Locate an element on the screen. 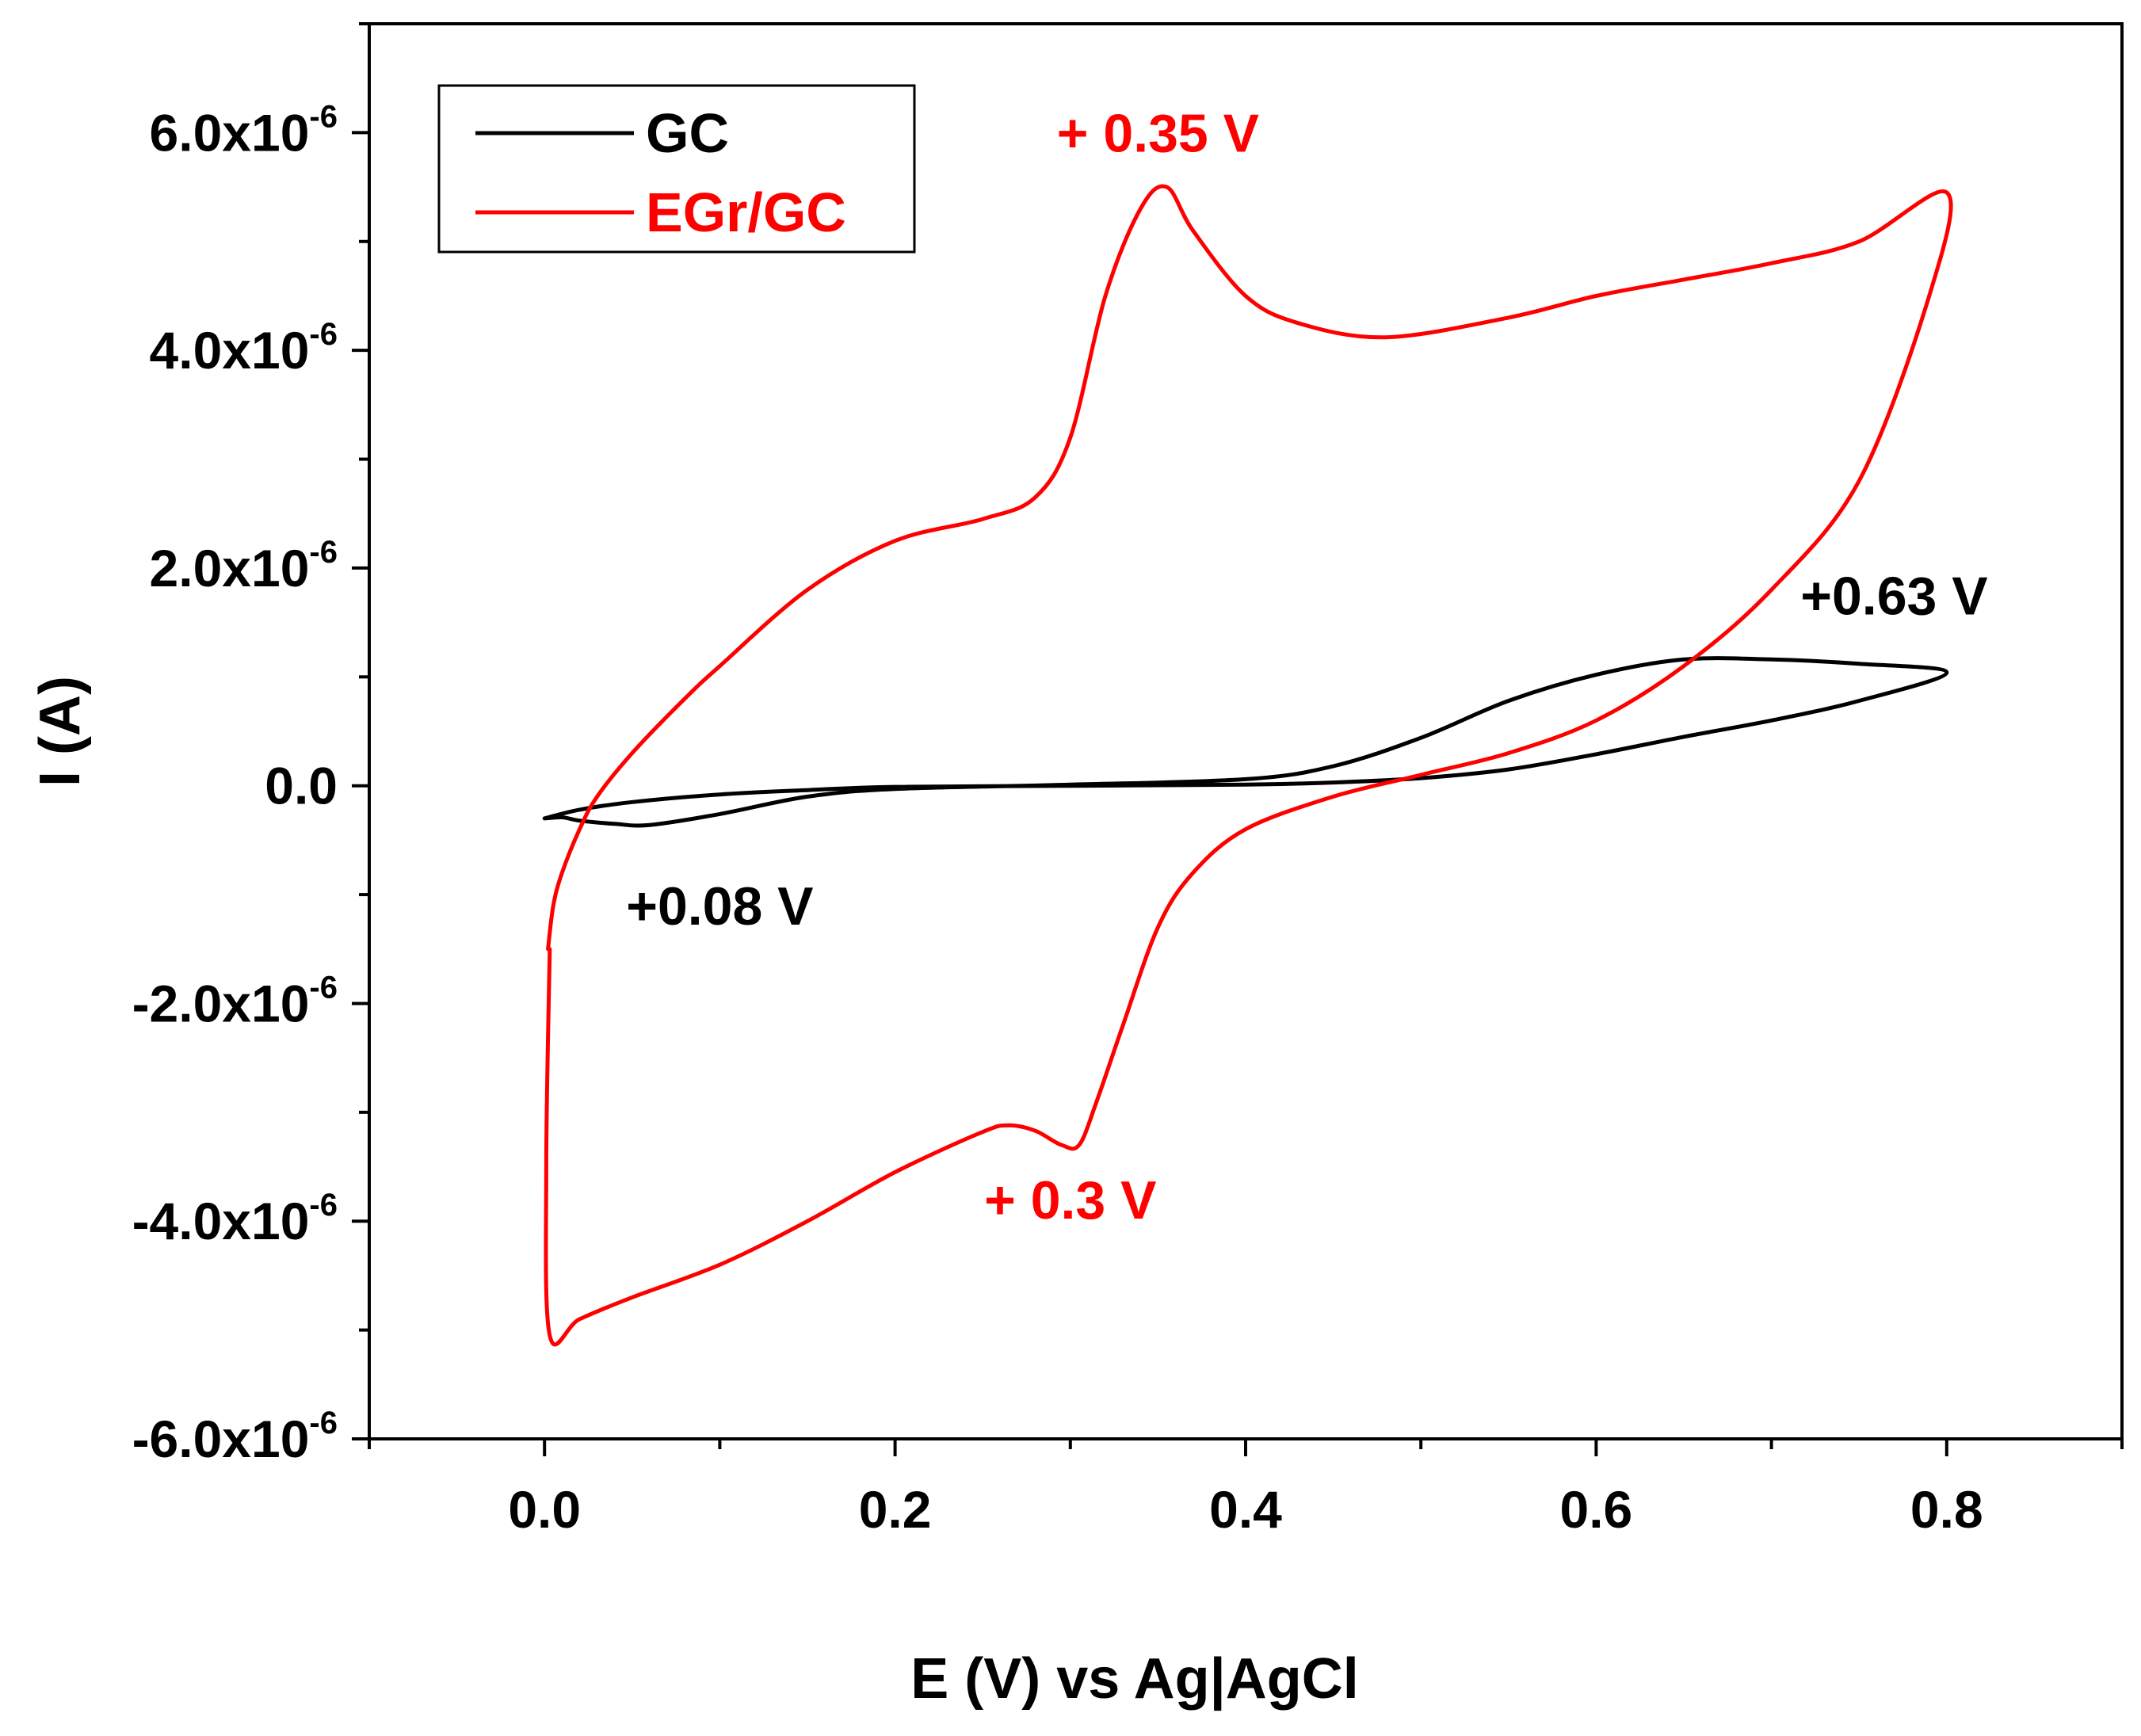 The image size is (2141, 1736). x-axis-title: E (V) vs Ag|AgCl is located at coordinates (1134, 1679).